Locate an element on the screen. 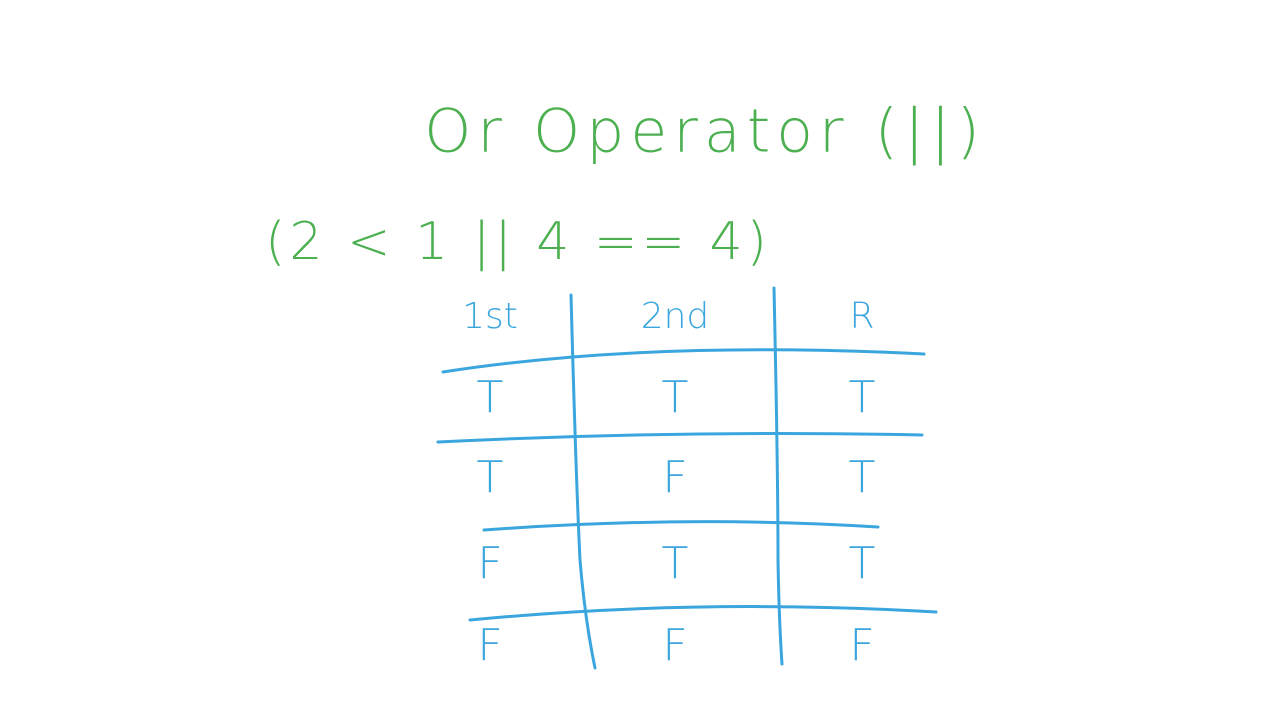 This screenshot has height=719, width=1280. expression: (2 < 1 || 4 == 4) is located at coordinates (518, 242).